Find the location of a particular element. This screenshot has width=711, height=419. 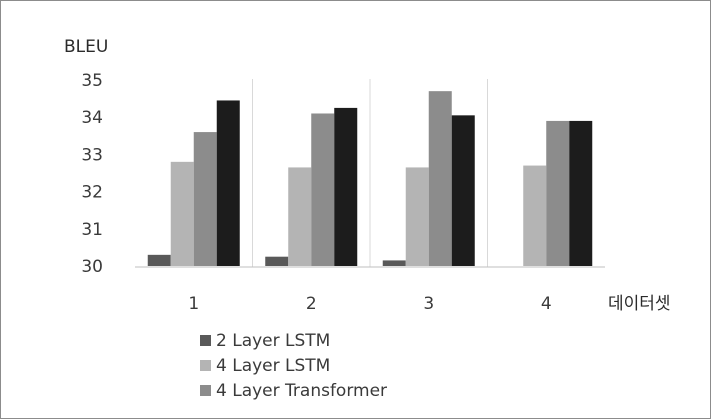

y-tick-label: 30 is located at coordinates (92, 267).